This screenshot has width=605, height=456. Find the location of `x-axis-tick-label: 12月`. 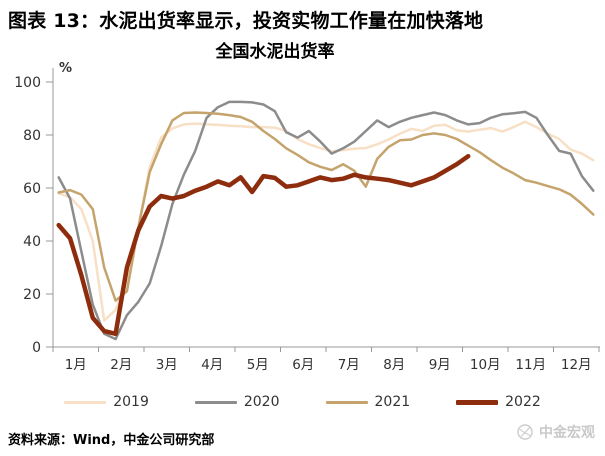

x-axis-tick-label: 12月 is located at coordinates (576, 365).